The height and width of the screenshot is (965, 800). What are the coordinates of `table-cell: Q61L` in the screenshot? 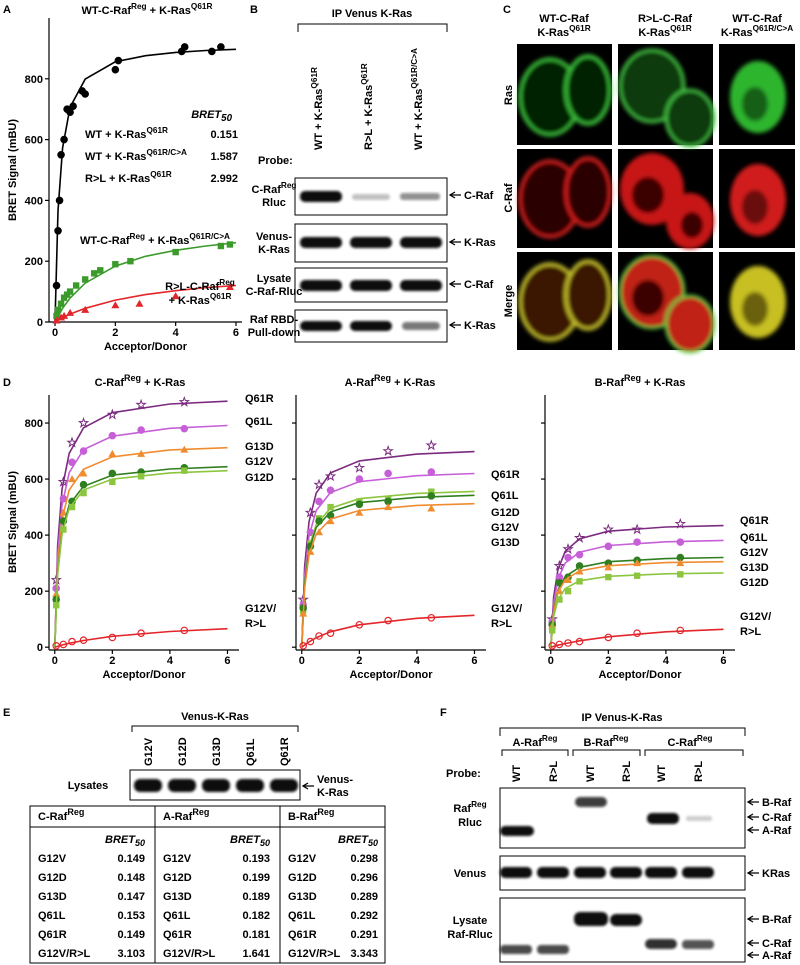 It's located at (52, 916).